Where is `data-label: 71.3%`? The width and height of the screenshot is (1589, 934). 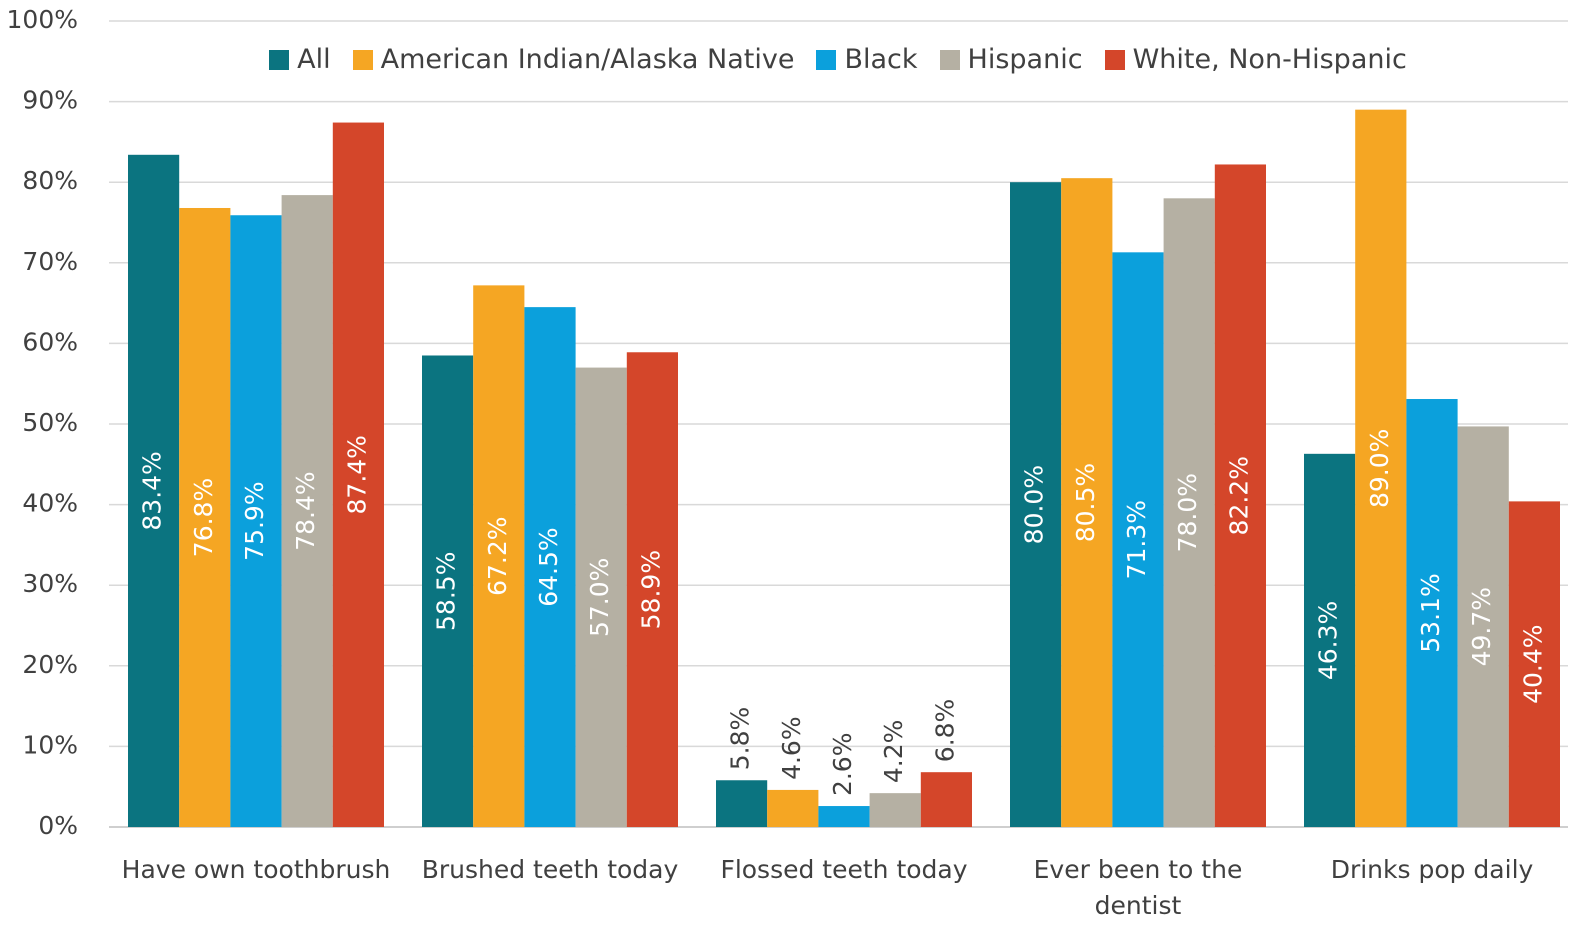 data-label: 71.3% is located at coordinates (1136, 539).